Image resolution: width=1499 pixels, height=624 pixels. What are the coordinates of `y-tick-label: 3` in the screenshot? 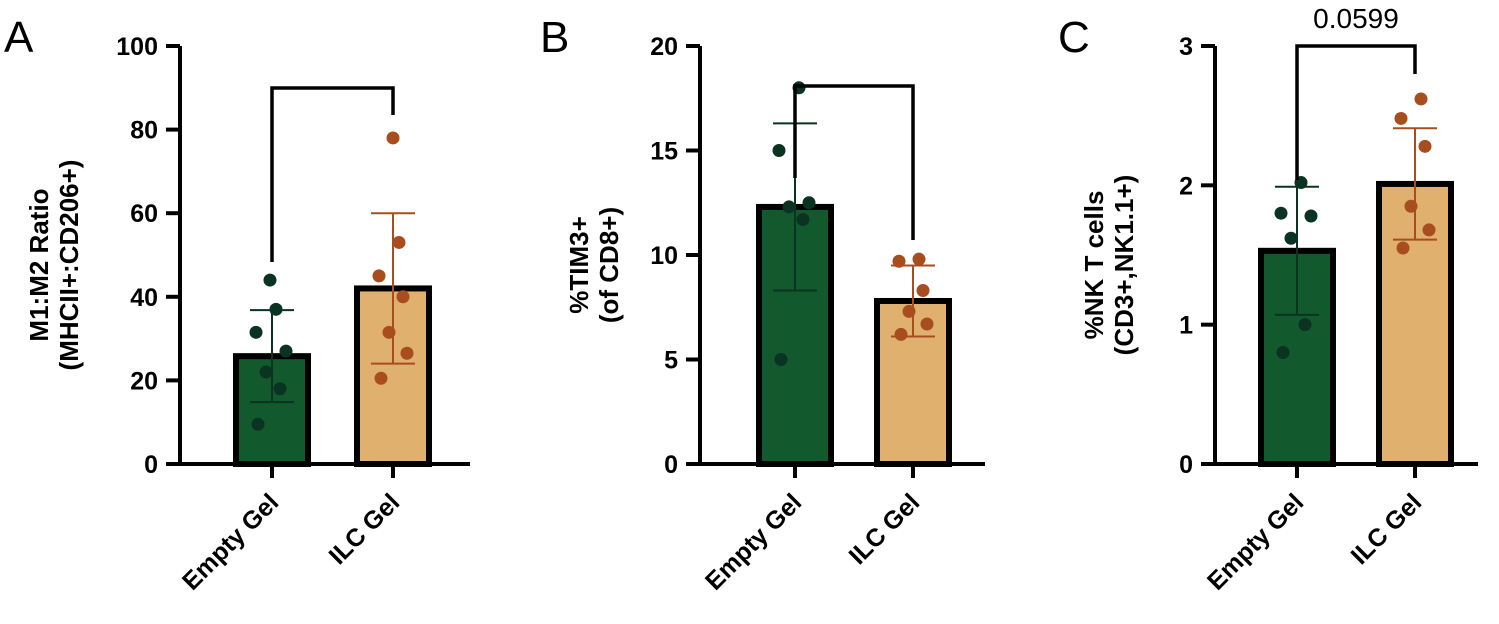 It's located at (1186, 47).